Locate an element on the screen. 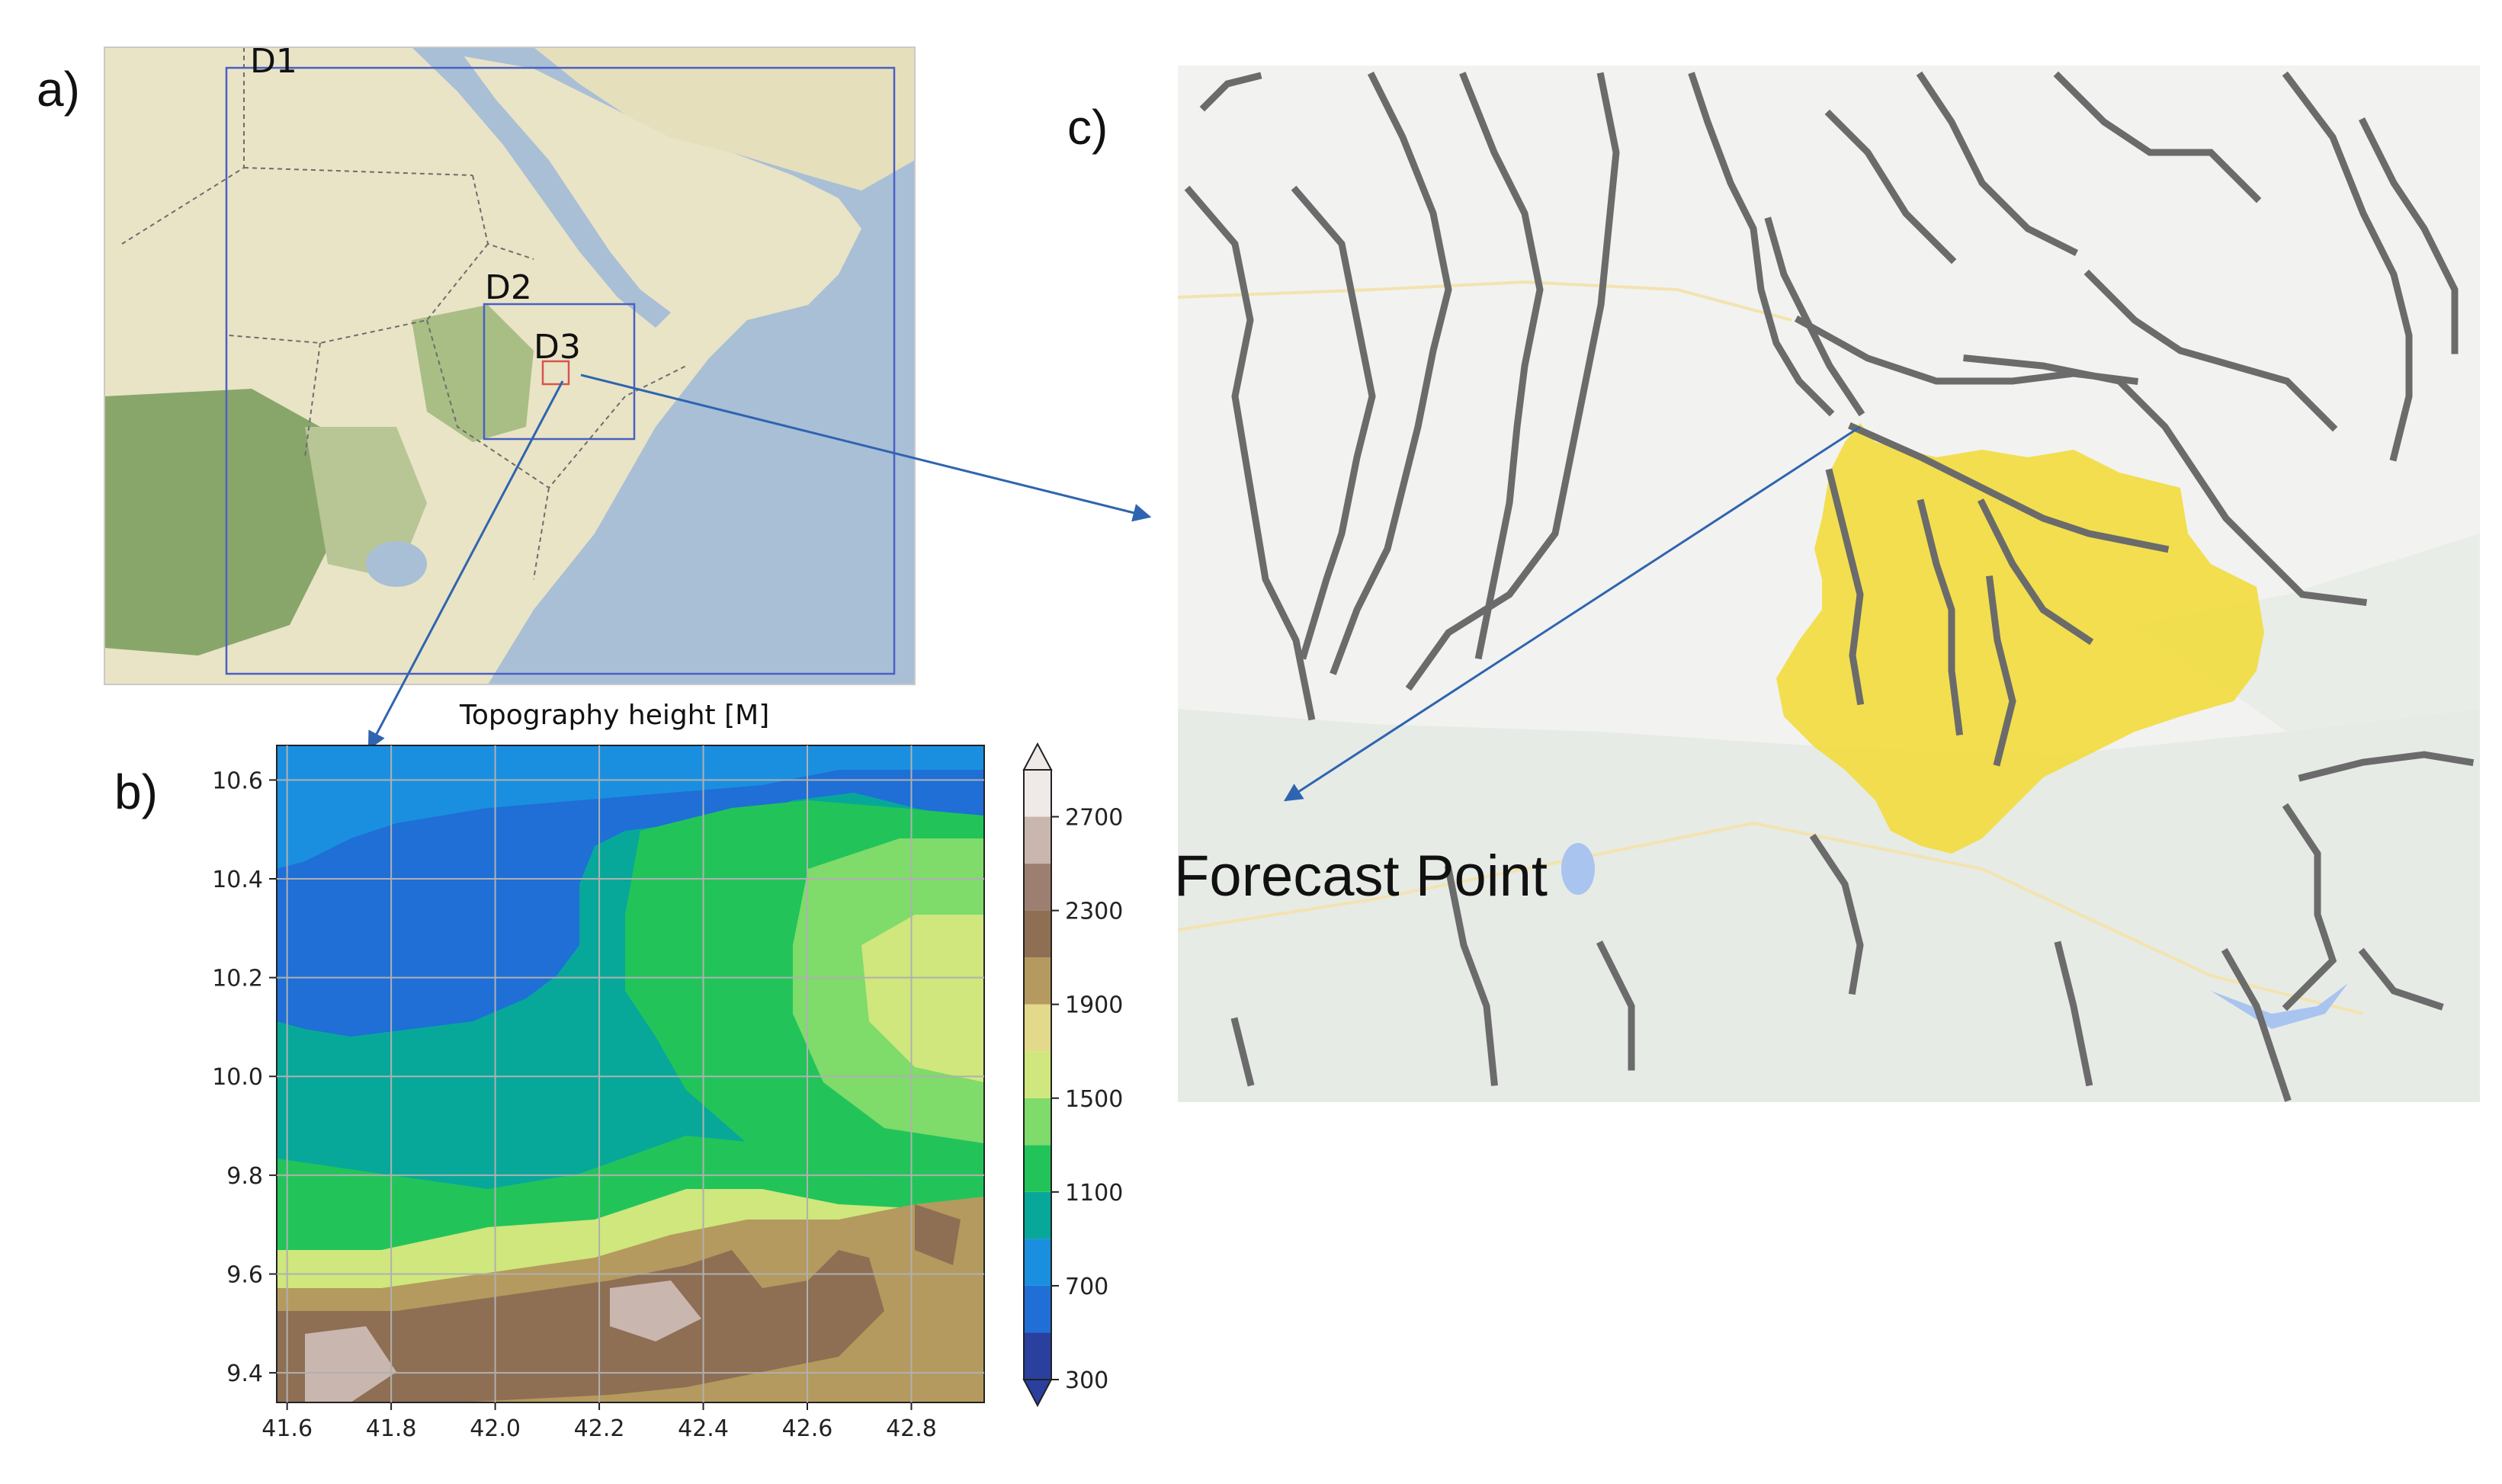  domain-d2-label: D2 is located at coordinates (509, 287).